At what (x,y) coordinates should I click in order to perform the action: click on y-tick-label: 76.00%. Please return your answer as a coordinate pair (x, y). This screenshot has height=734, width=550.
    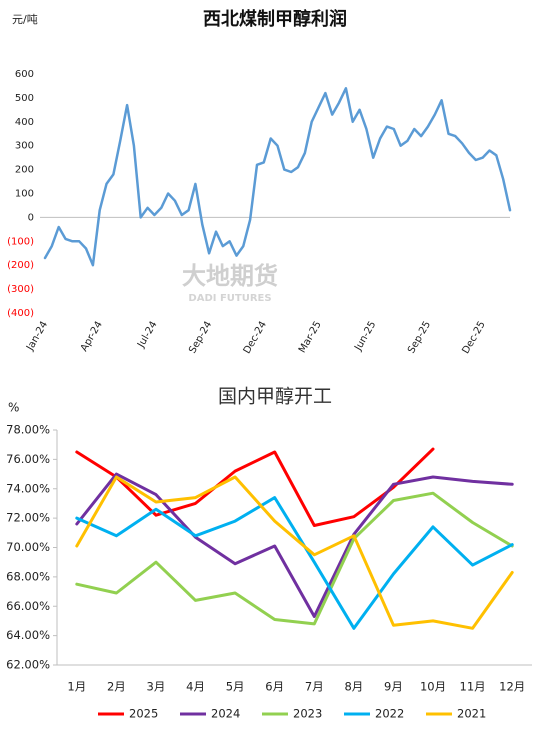
    Looking at the image, I should click on (28, 459).